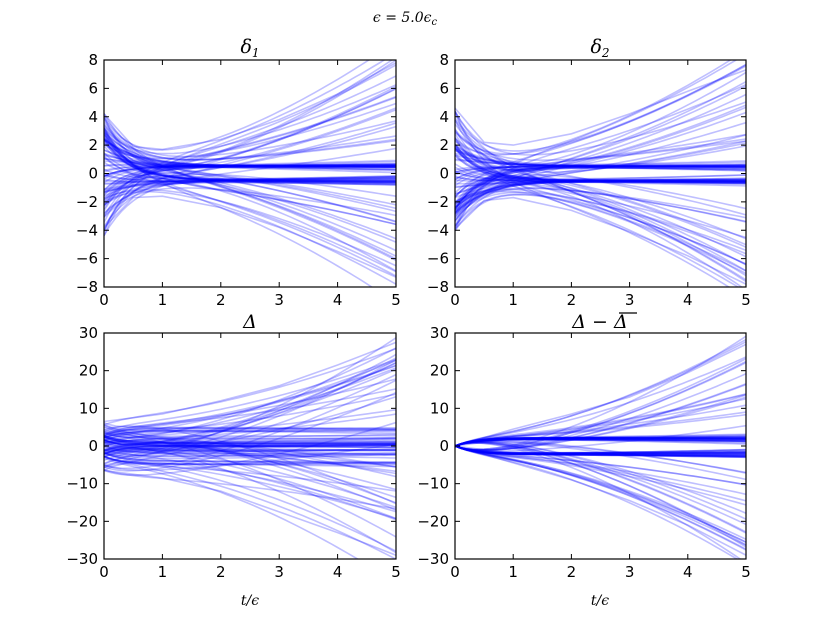  Describe the element at coordinates (82, 484) in the screenshot. I see `y-tick-label: −10` at that location.